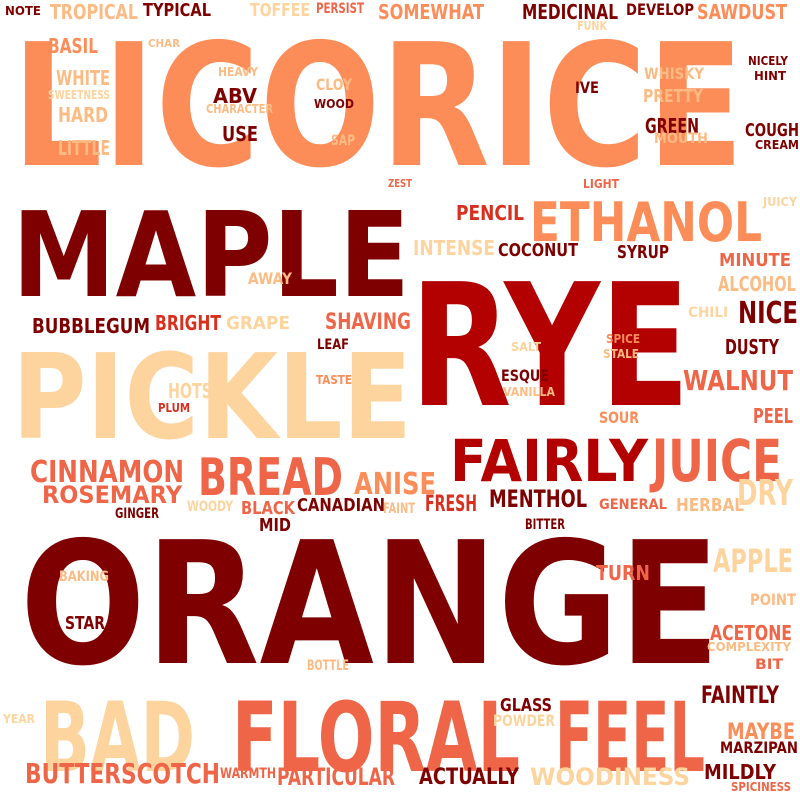 This screenshot has width=800, height=800. What do you see at coordinates (740, 695) in the screenshot?
I see `word-faintly: FAINTLY` at bounding box center [740, 695].